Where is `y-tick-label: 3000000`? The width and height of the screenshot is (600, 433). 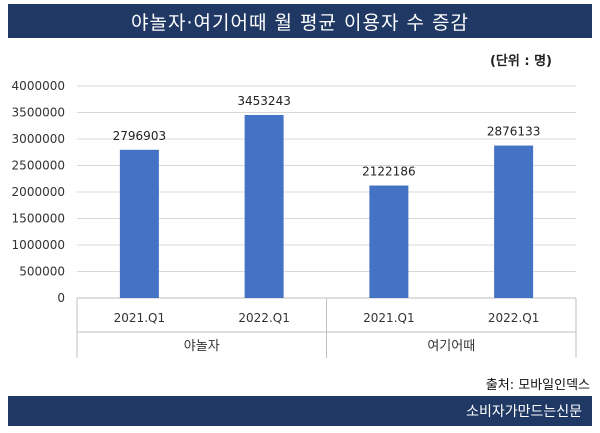
y-tick-label: 3000000 is located at coordinates (38, 139).